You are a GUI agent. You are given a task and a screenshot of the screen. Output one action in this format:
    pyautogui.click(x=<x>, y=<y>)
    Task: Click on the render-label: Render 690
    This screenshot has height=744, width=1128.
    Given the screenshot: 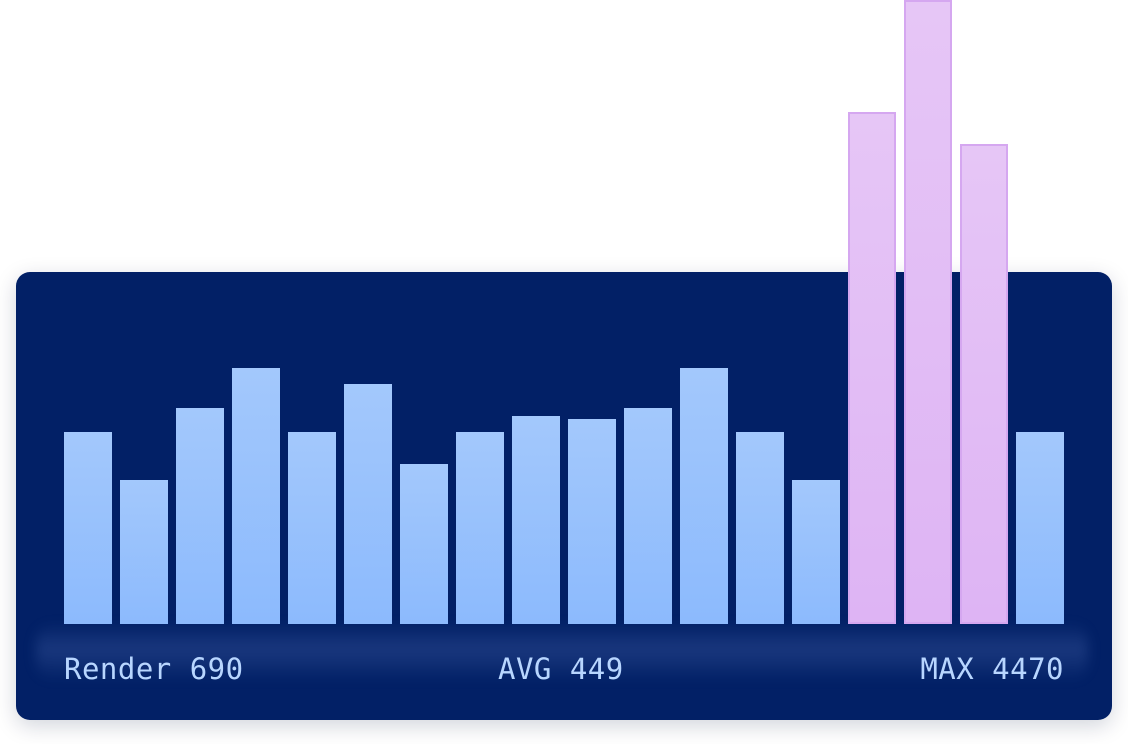 What is the action you would take?
    pyautogui.click(x=154, y=669)
    